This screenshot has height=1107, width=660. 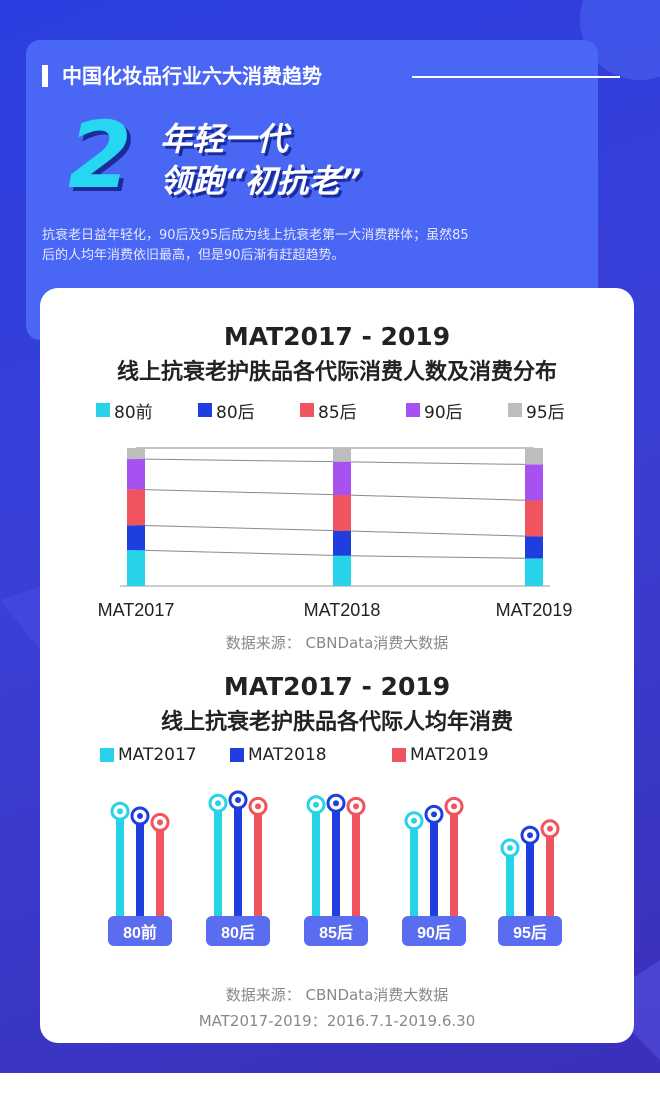 What do you see at coordinates (331, 77) in the screenshot?
I see `section-header: 中国化妆品行业六大消费趋势` at bounding box center [331, 77].